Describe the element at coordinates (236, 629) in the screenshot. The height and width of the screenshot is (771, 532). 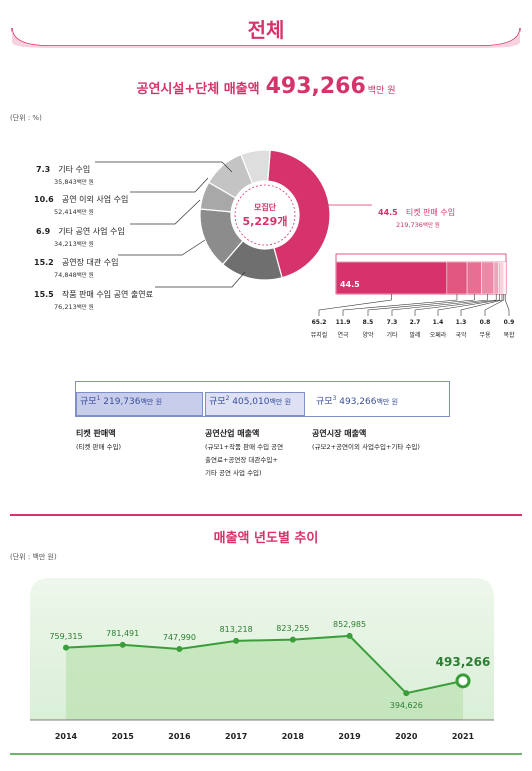
I see `trend-value-label: 813,218` at that location.